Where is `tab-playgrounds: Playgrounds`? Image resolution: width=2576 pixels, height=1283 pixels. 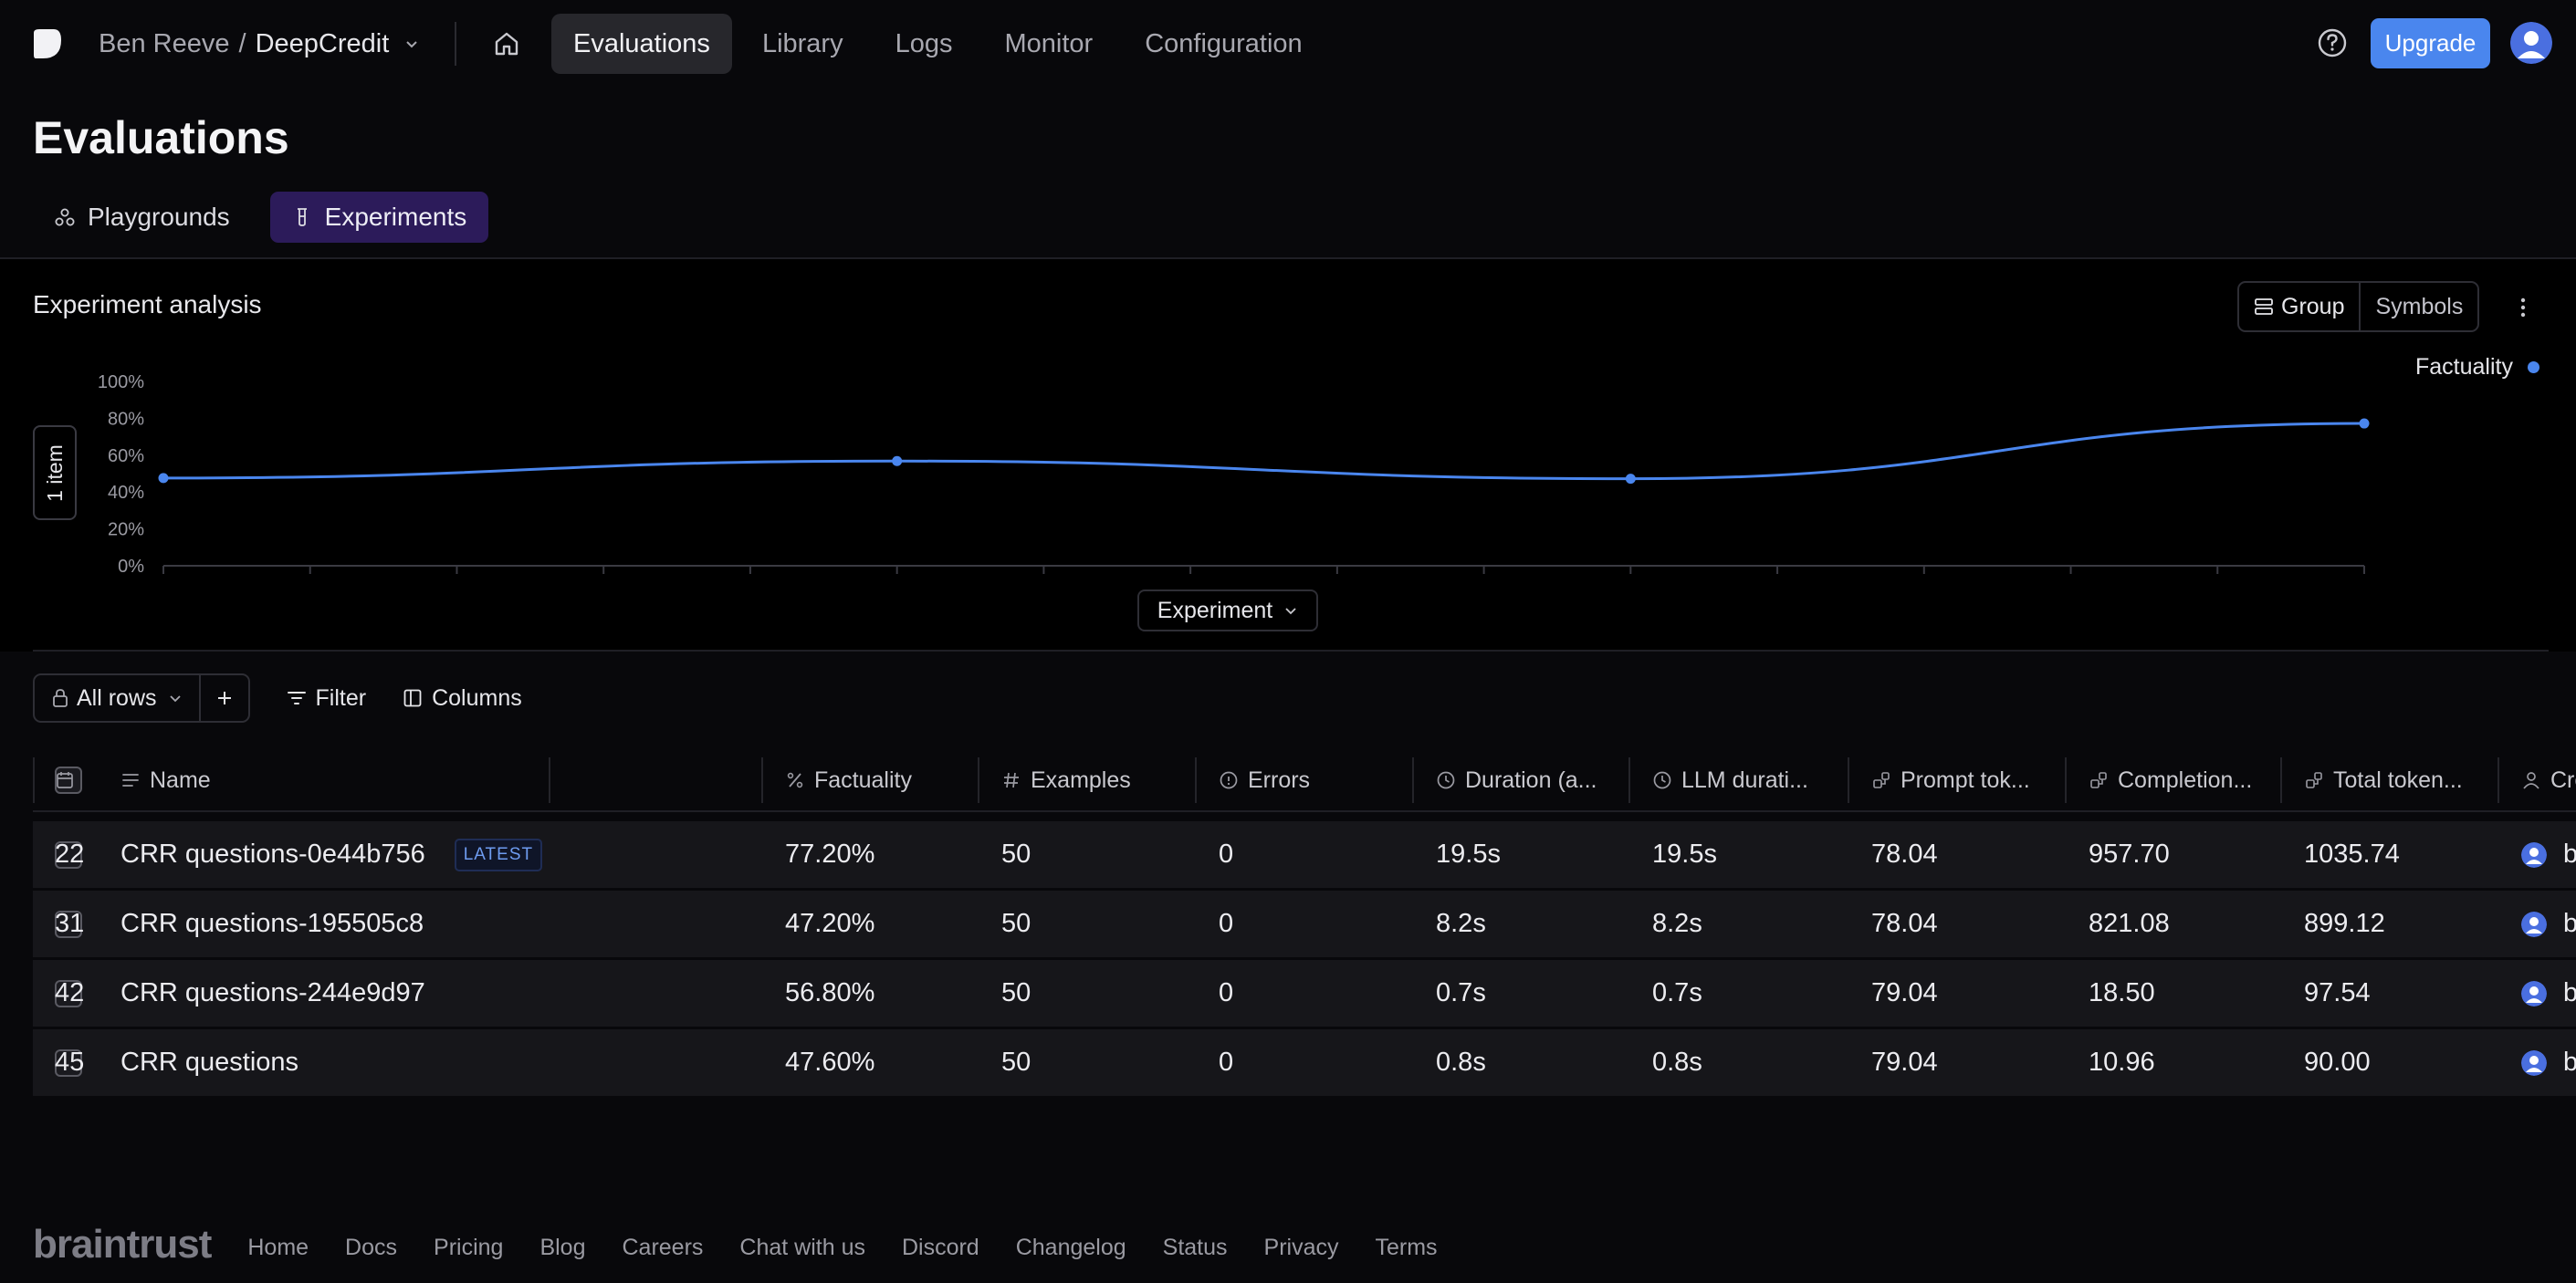 tab-playgrounds: Playgrounds is located at coordinates (143, 217).